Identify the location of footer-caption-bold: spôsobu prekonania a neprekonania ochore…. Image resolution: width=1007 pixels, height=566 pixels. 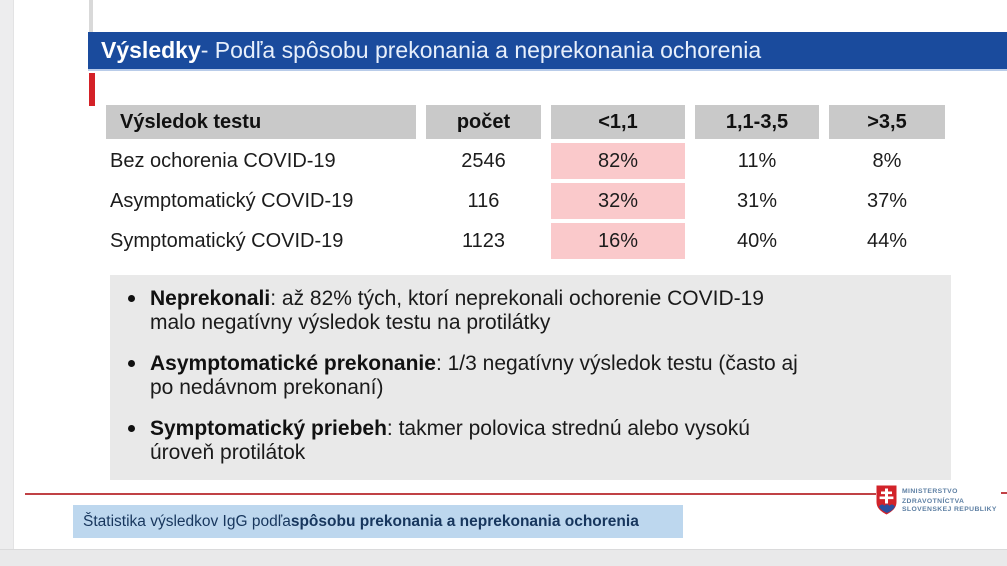
(464, 521).